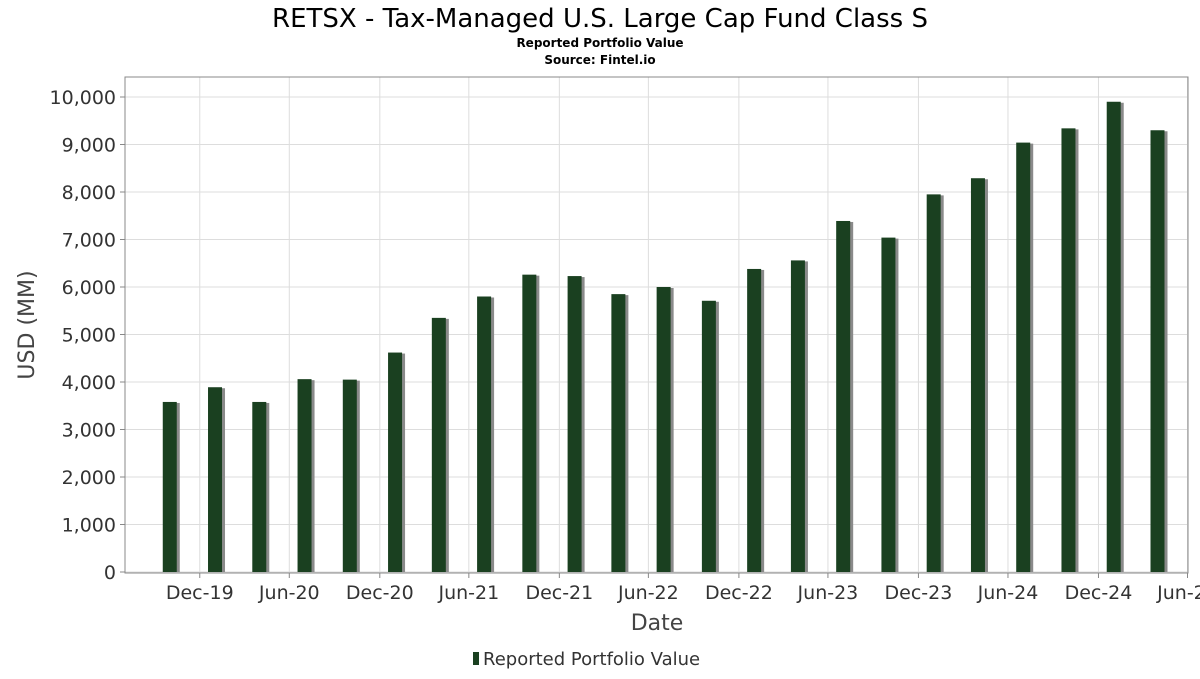 Image resolution: width=1200 pixels, height=679 pixels. I want to click on y-tick-label: 9,000, so click(89, 146).